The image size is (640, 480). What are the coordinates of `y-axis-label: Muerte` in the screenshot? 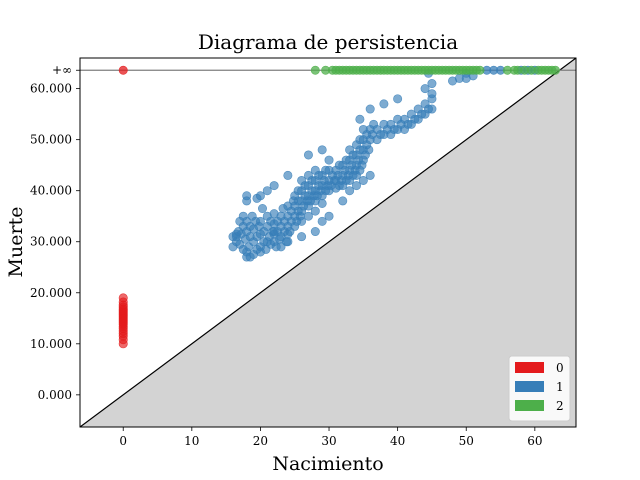 It's located at (16, 242).